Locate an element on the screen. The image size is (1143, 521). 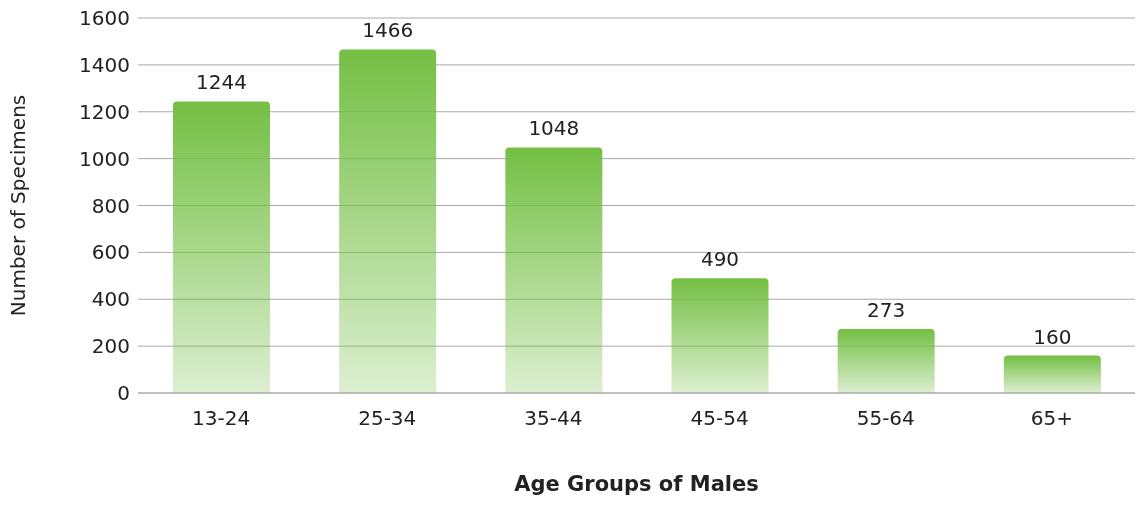
y-tick-label: 400 is located at coordinates (110, 299).